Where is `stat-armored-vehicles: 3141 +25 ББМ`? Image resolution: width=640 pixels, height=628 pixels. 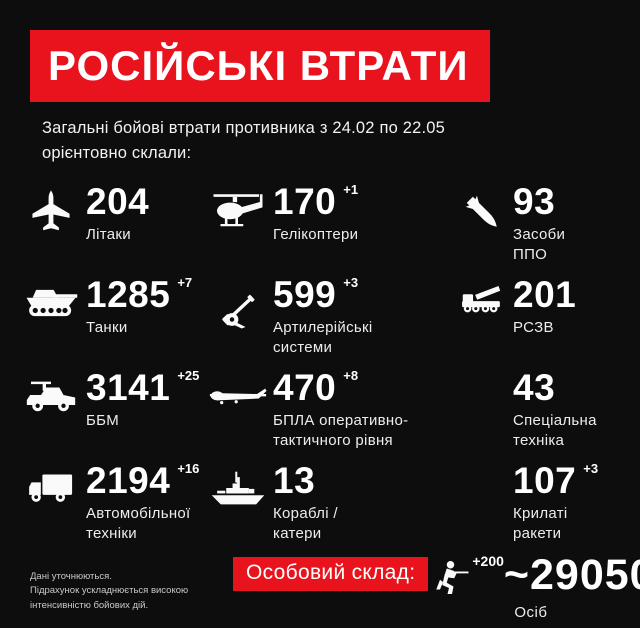
stat-armored-vehicles: 3141 +25 ББМ is located at coordinates (115, 414).